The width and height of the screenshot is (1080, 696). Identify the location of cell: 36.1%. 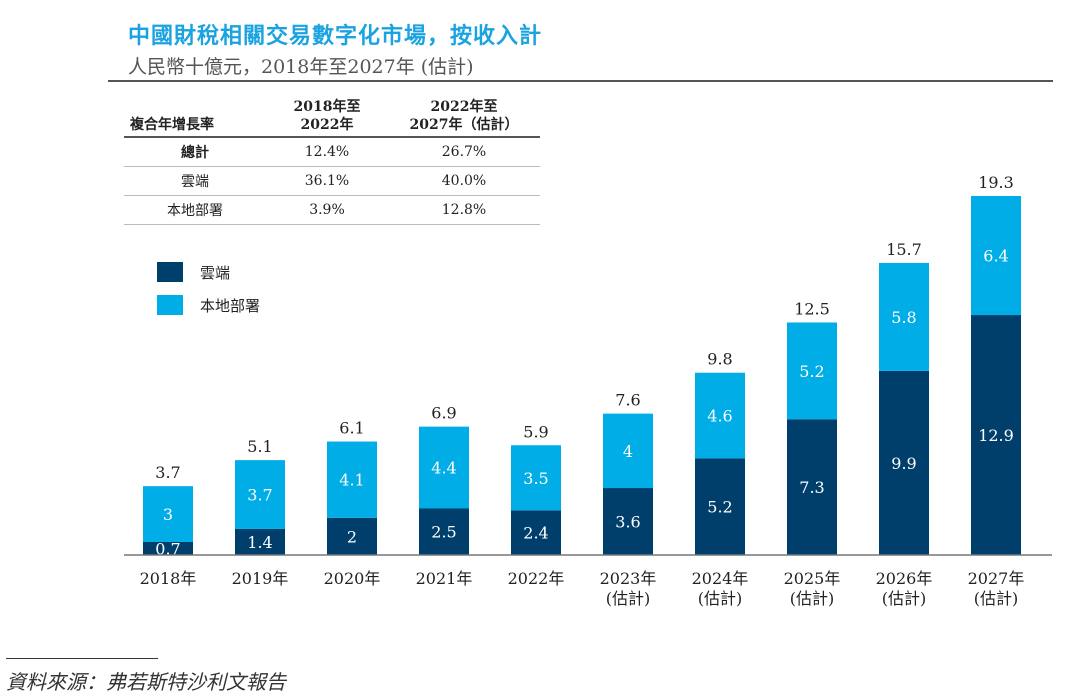
(327, 181).